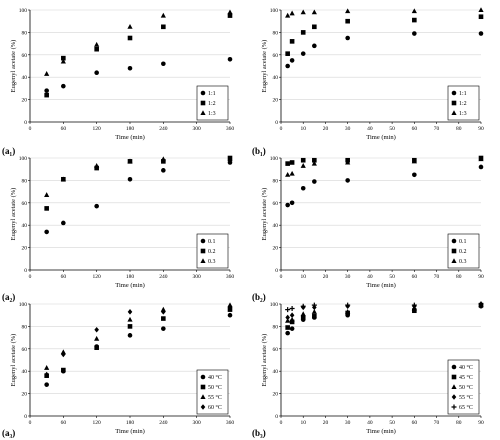 The height and width of the screenshot is (440, 500). What do you see at coordinates (466, 407) in the screenshot?
I see `legend-label: 65 °C` at bounding box center [466, 407].